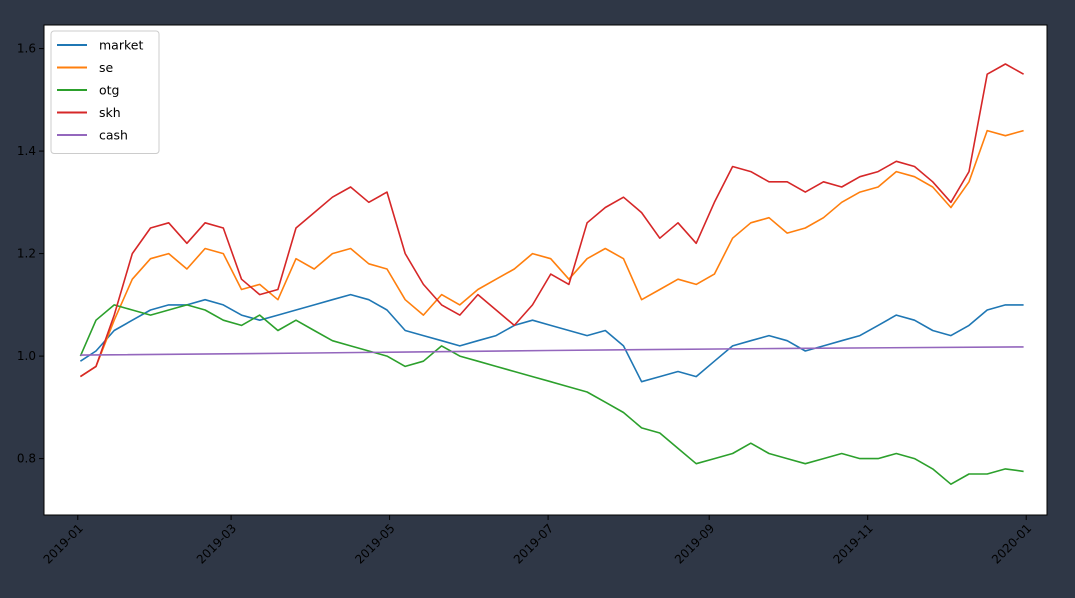 Image resolution: width=1075 pixels, height=598 pixels. Describe the element at coordinates (26, 459) in the screenshot. I see `y-tick-label: 0.8` at that location.